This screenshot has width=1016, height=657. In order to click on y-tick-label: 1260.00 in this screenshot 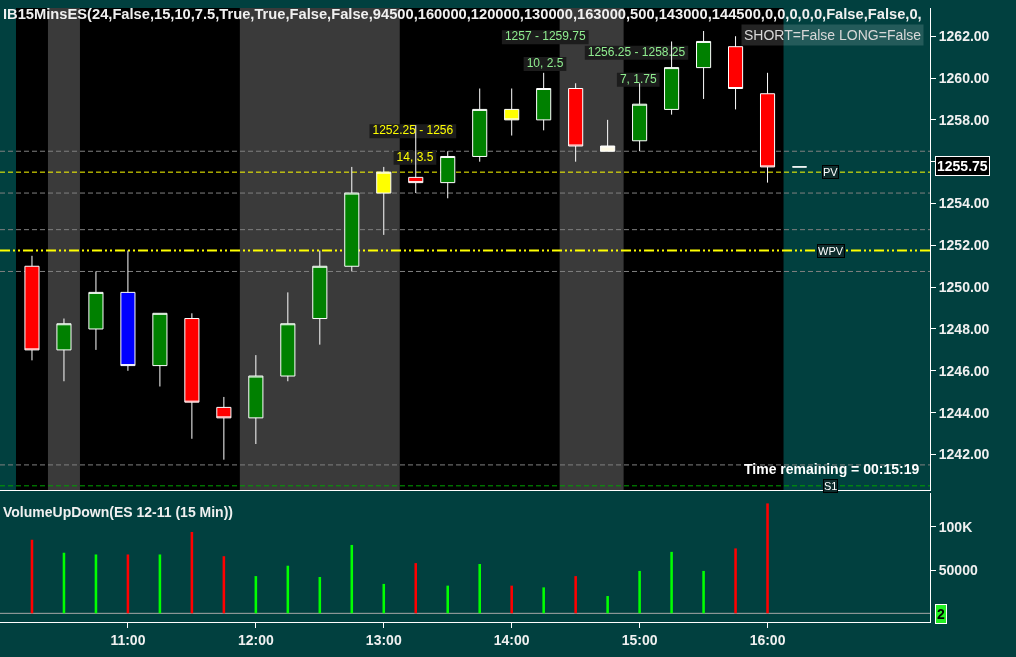, I will do `click(964, 77)`.